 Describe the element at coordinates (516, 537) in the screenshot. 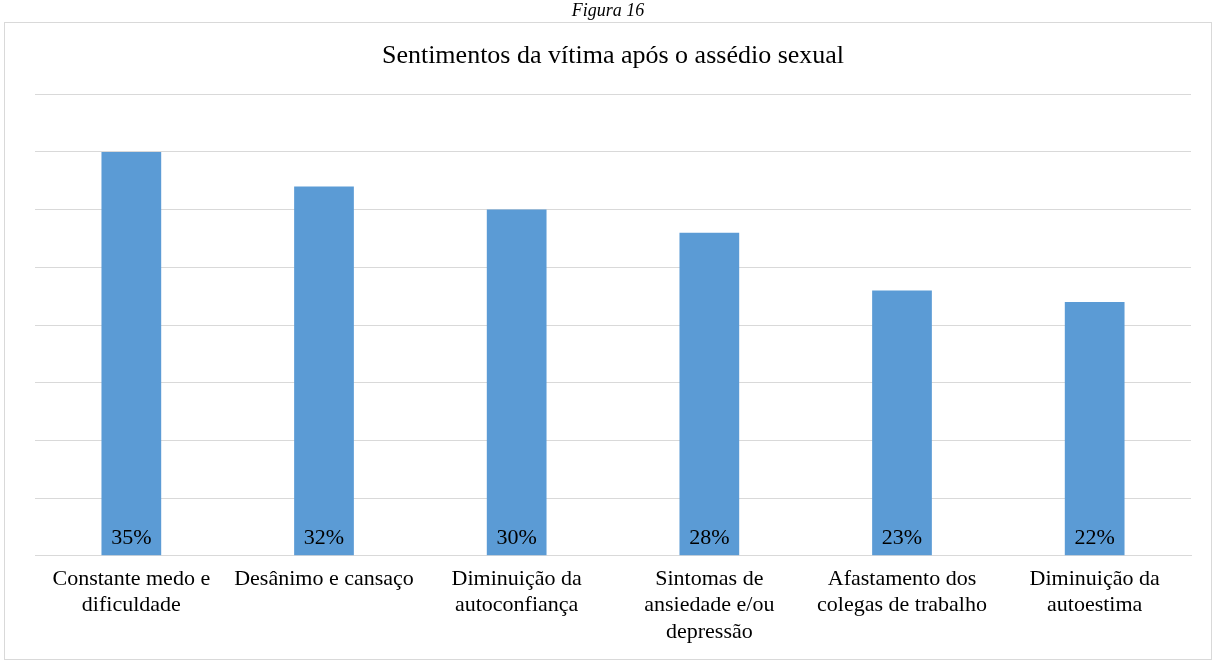

I see `data-label: 30%` at that location.